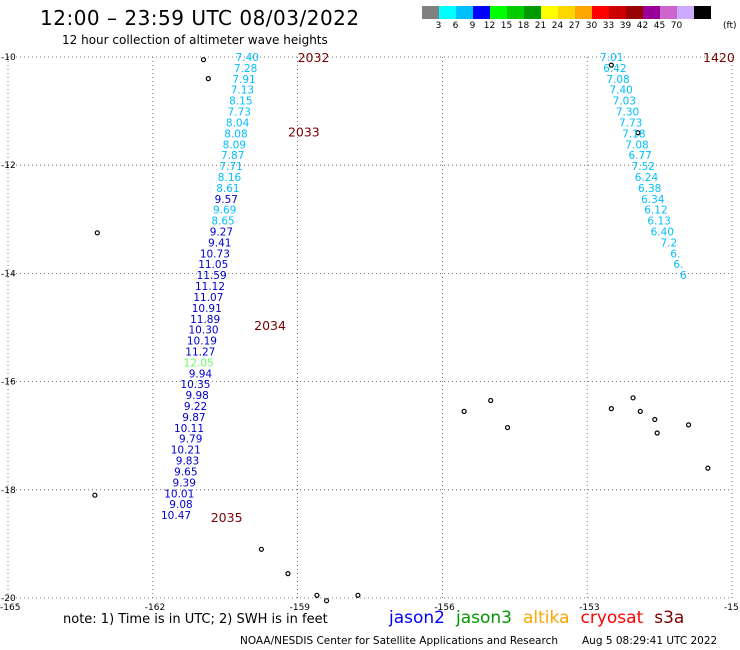 The width and height of the screenshot is (740, 650). What do you see at coordinates (195, 385) in the screenshot?
I see `wave-height-value: 10.35` at bounding box center [195, 385].